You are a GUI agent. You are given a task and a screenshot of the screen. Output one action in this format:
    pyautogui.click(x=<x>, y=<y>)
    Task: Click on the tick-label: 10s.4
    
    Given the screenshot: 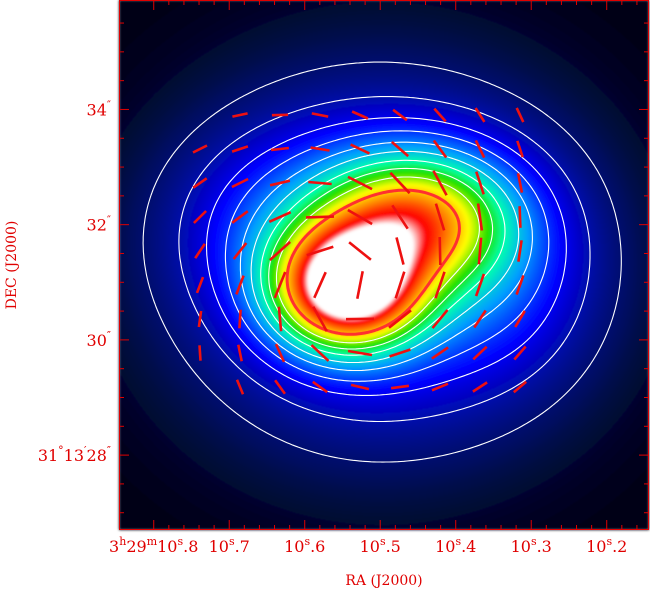 What is the action you would take?
    pyautogui.click(x=455, y=545)
    